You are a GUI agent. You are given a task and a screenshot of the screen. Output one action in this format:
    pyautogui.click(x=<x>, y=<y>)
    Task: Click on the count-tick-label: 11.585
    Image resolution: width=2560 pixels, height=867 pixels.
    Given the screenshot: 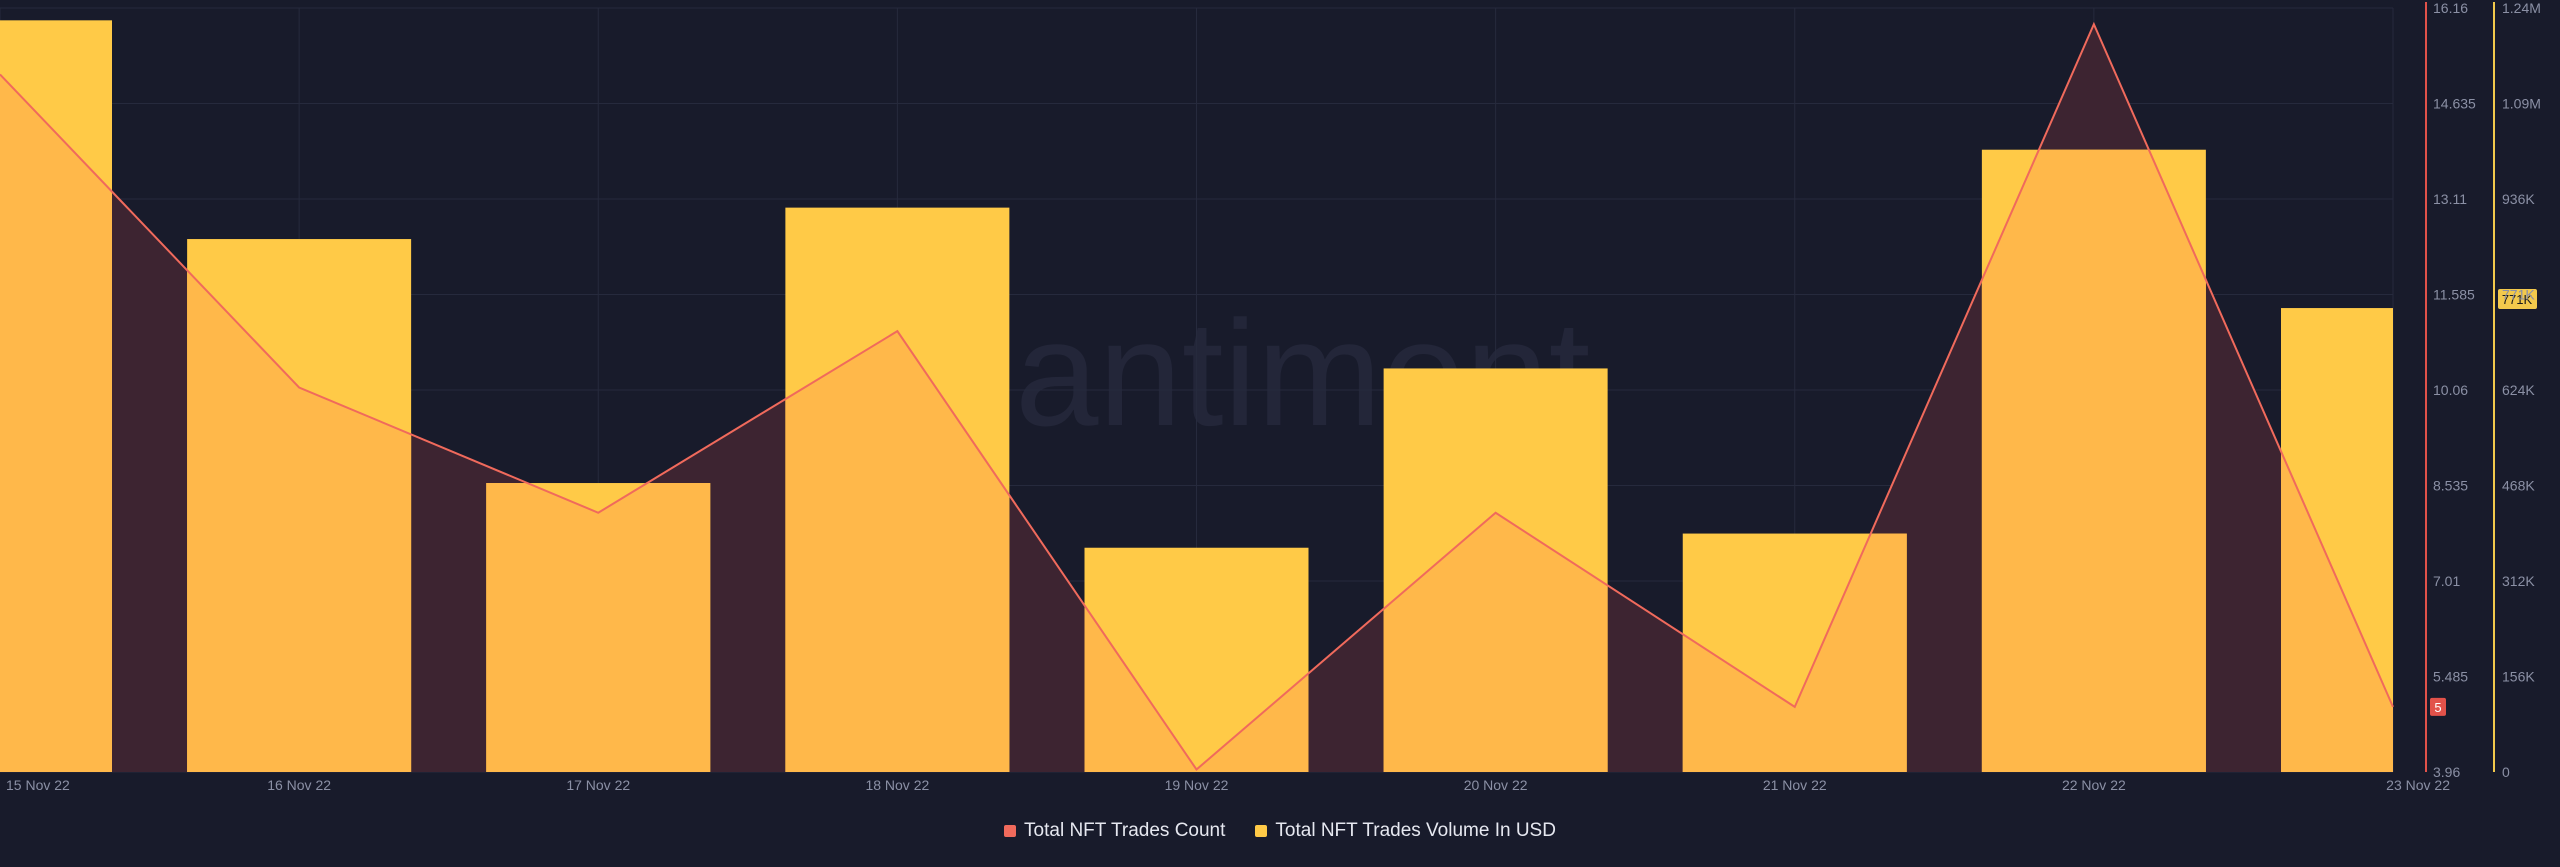 What is the action you would take?
    pyautogui.click(x=2454, y=295)
    